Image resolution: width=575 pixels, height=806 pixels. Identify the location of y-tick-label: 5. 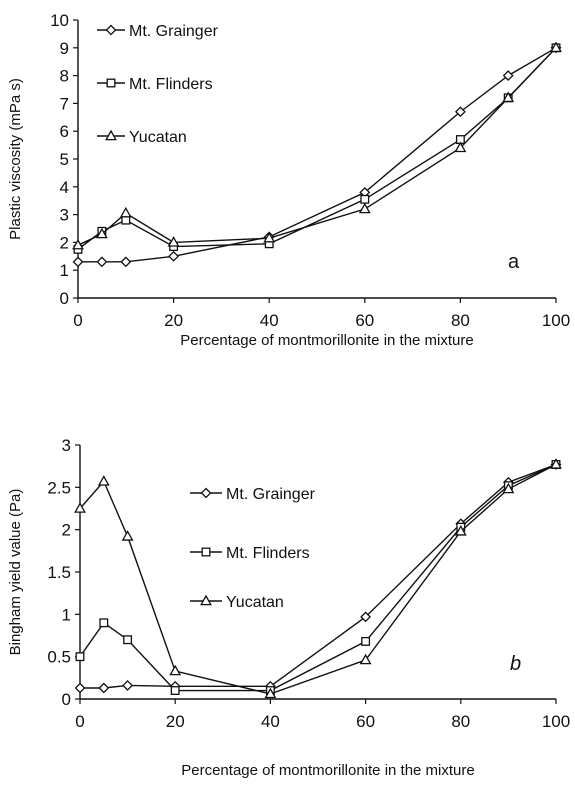
(64, 159).